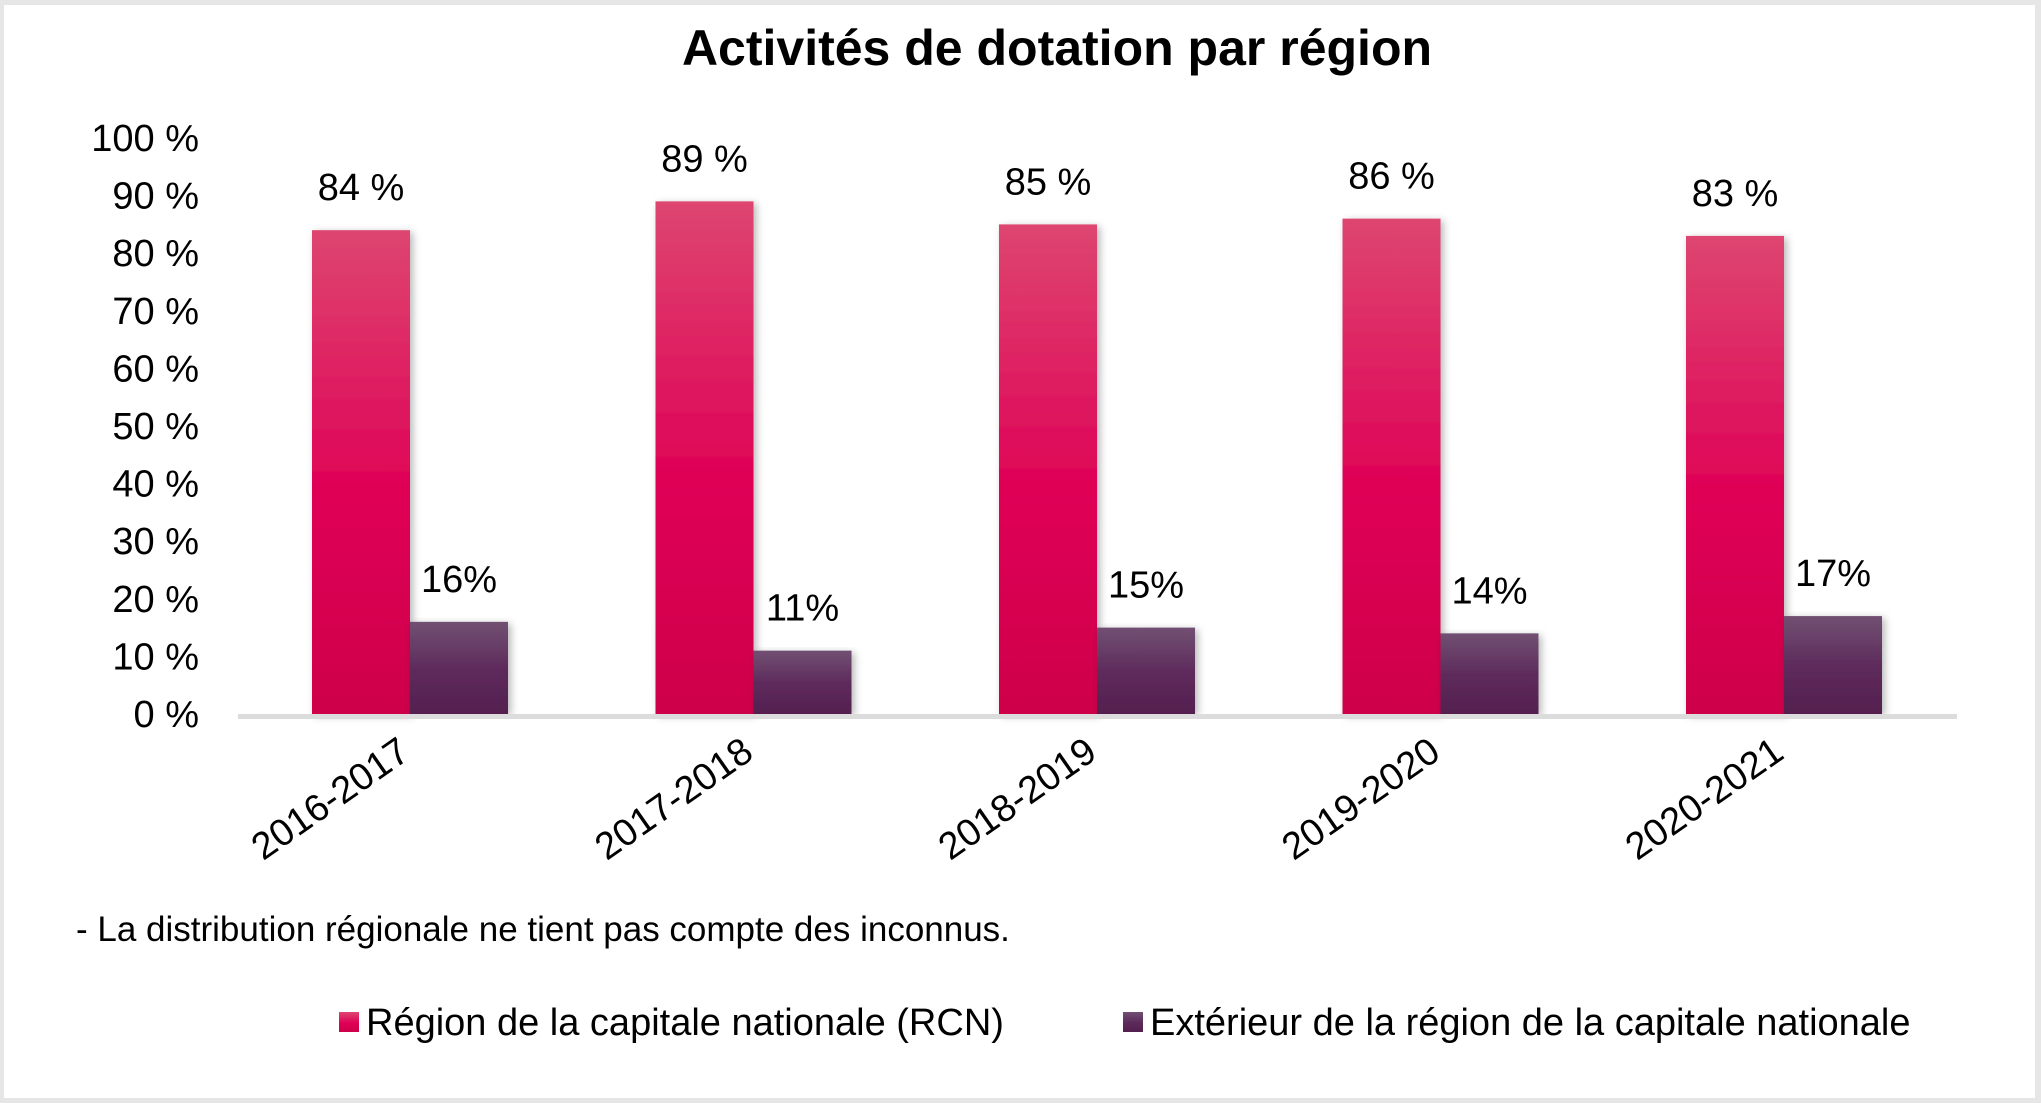  I want to click on data-label: 83 %, so click(1735, 194).